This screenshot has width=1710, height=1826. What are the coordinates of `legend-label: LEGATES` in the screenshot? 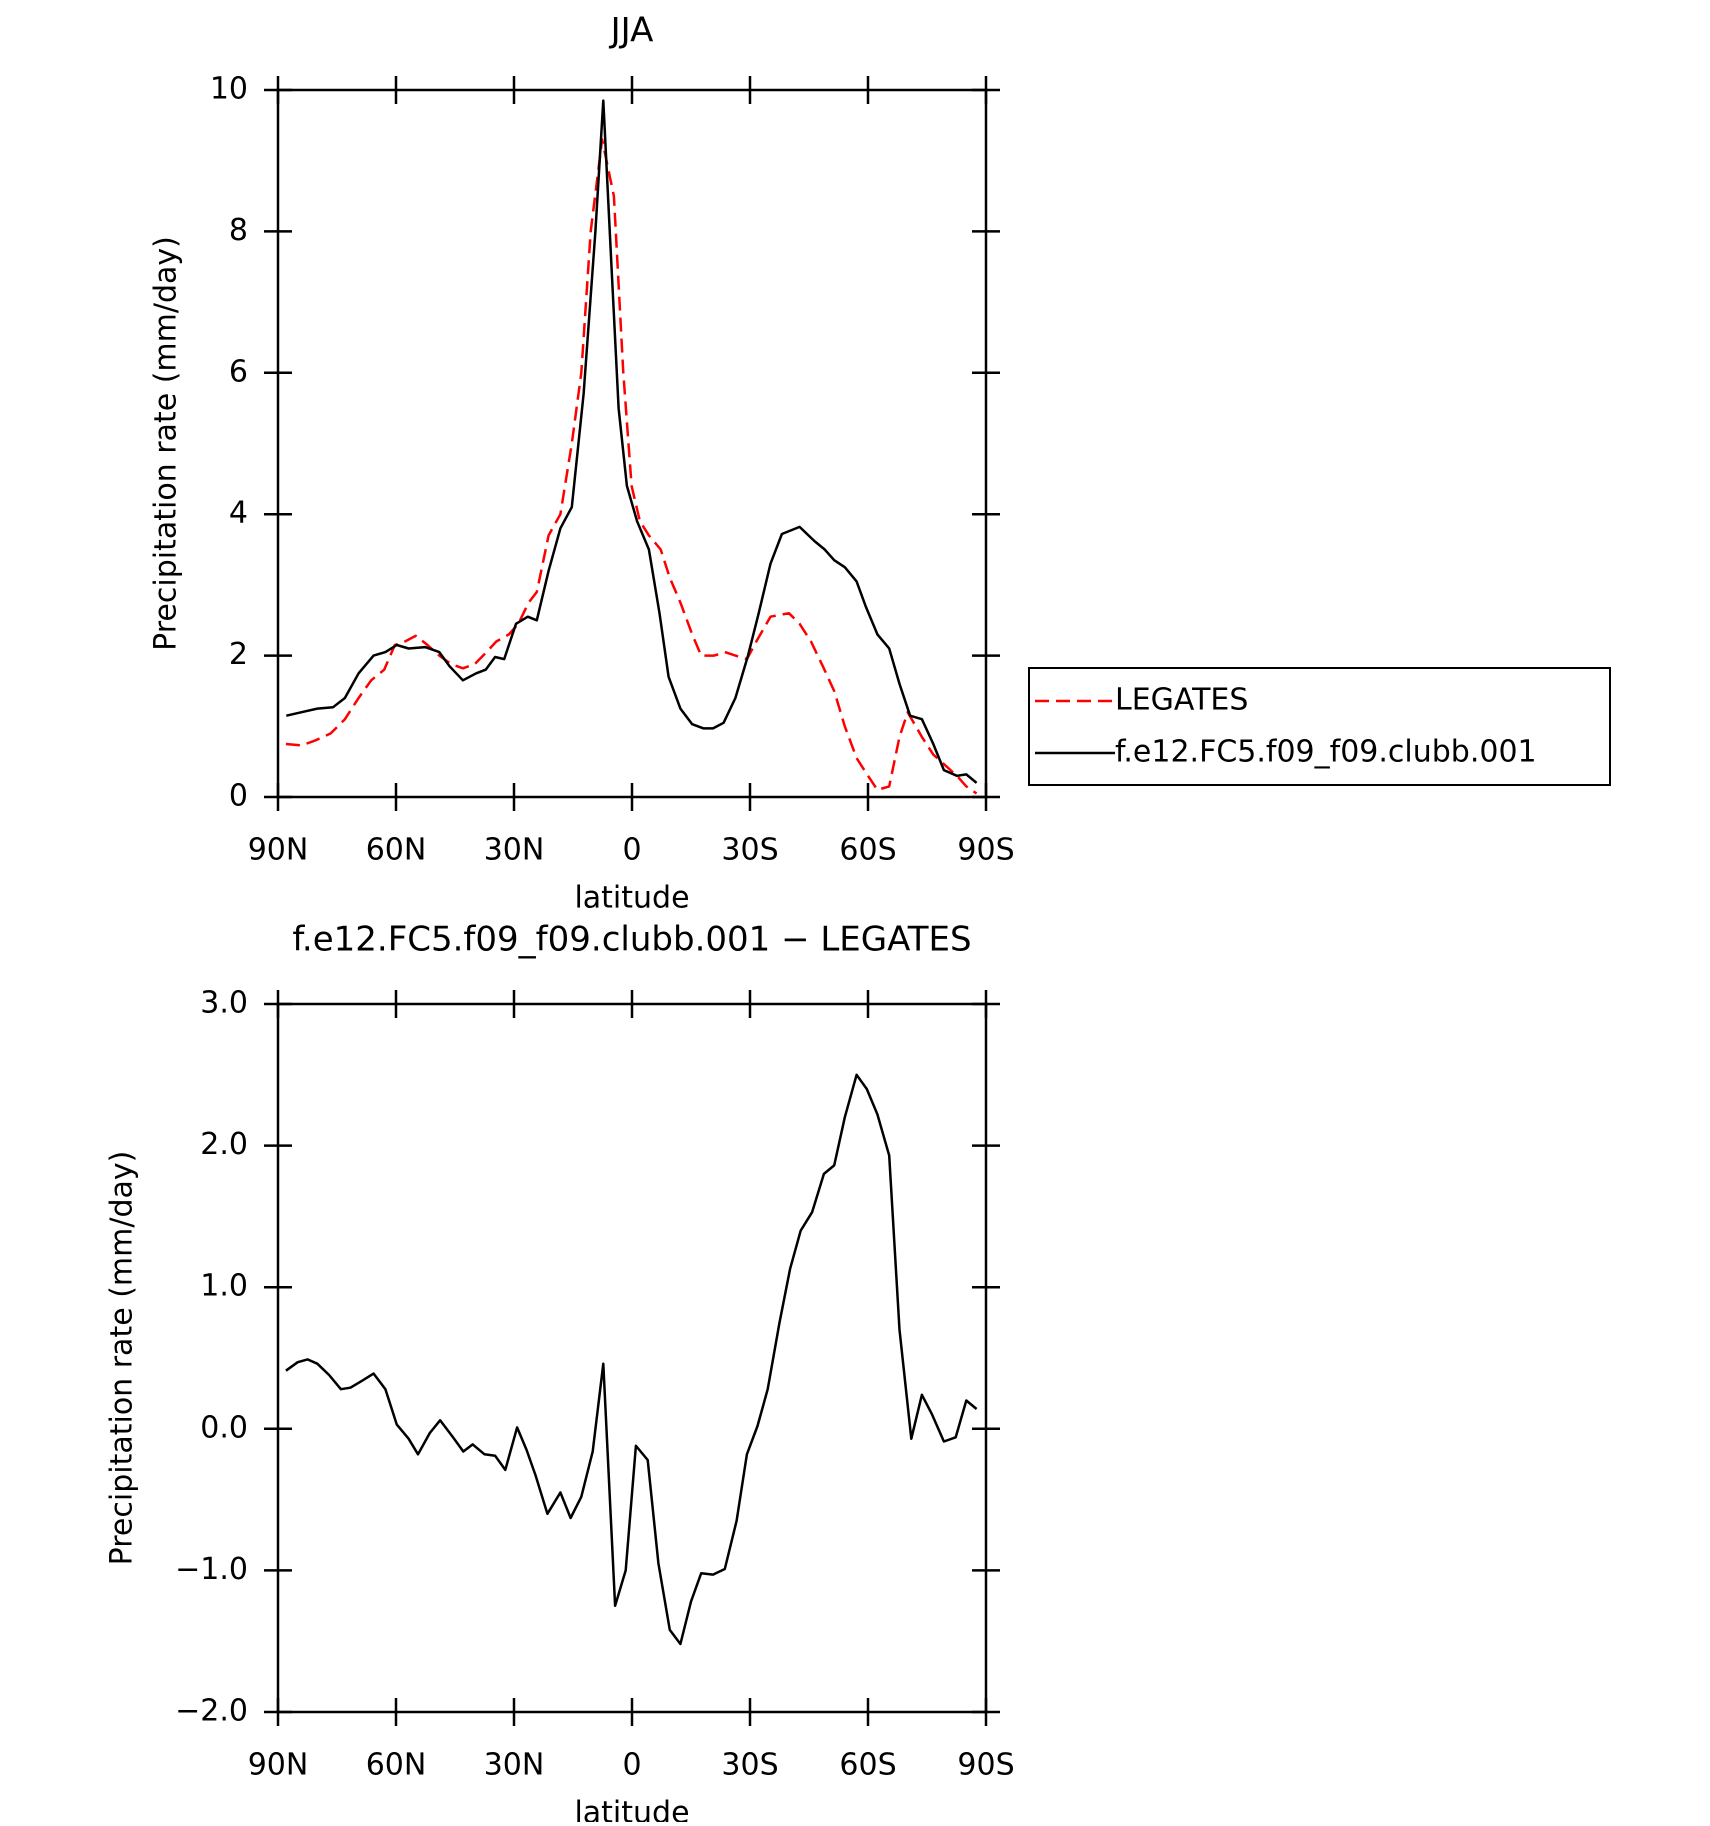 It's located at (1181, 700).